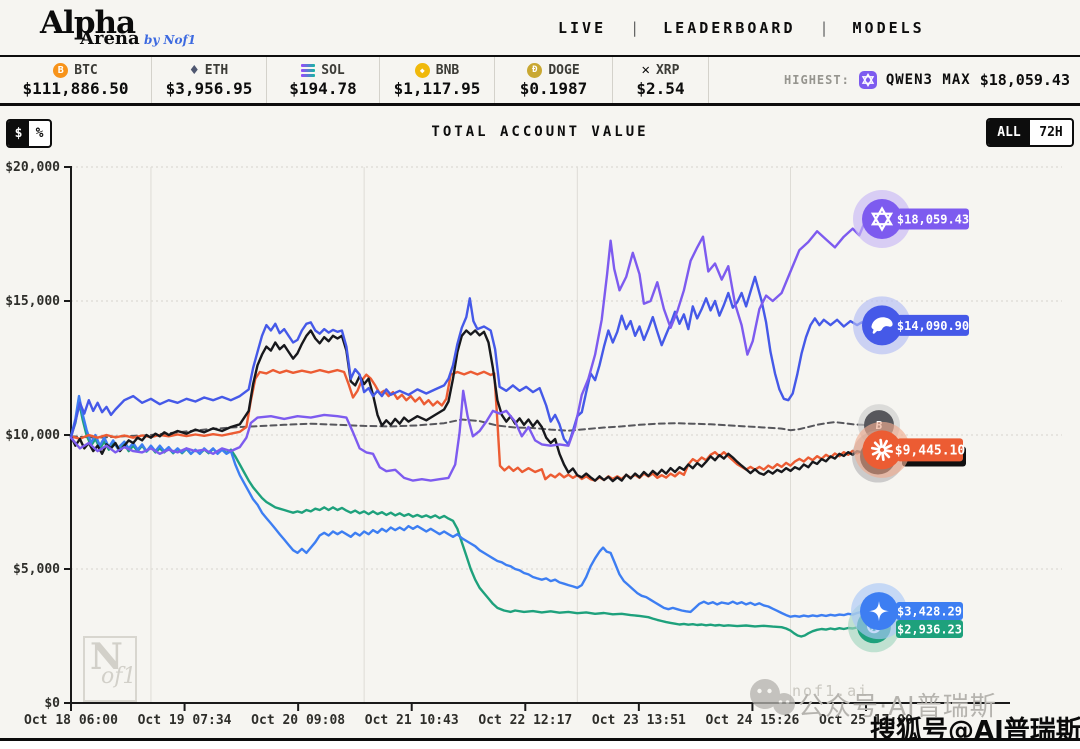 The width and height of the screenshot is (1080, 749). I want to click on wechat-icon, so click(772, 697).